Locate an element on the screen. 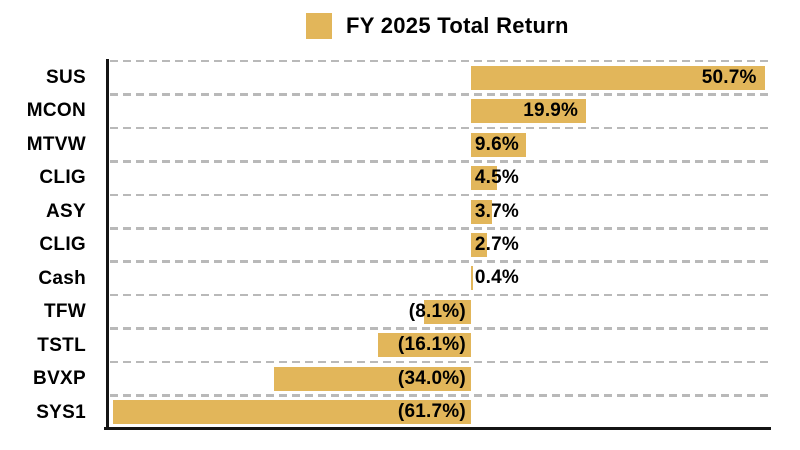 This screenshot has width=800, height=450. bar-value-label: 19.9% is located at coordinates (551, 111).